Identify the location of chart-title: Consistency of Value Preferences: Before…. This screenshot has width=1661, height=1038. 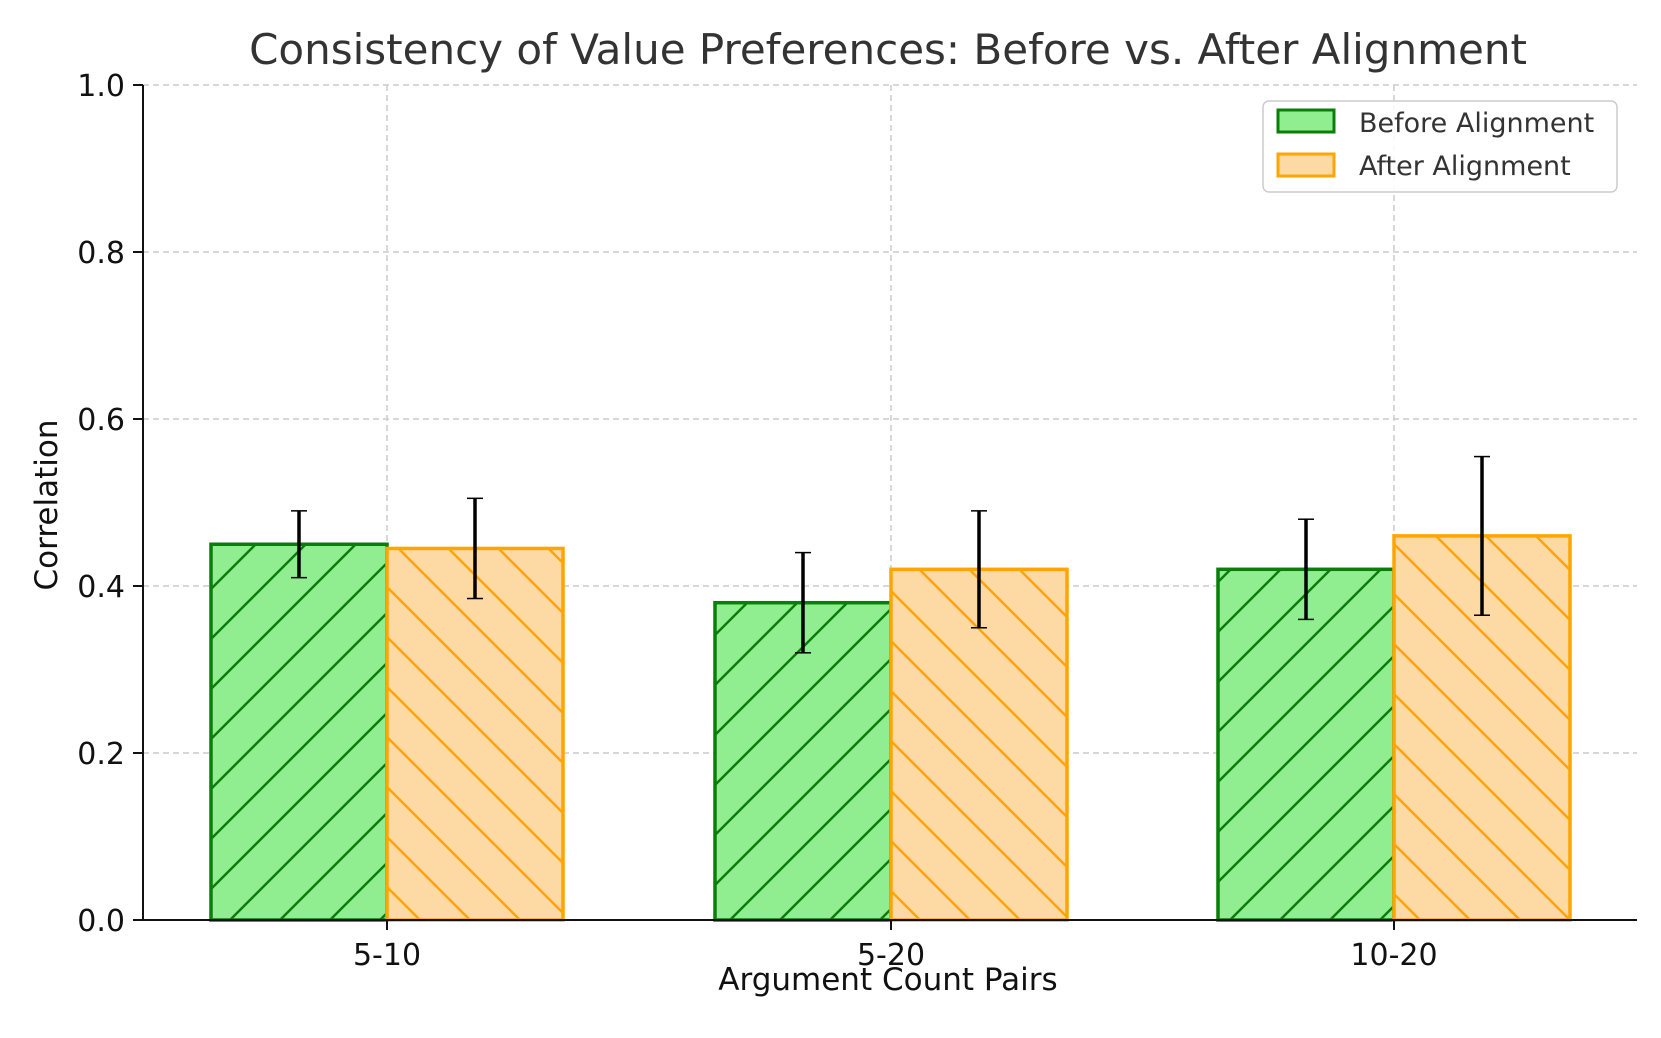
(888, 49).